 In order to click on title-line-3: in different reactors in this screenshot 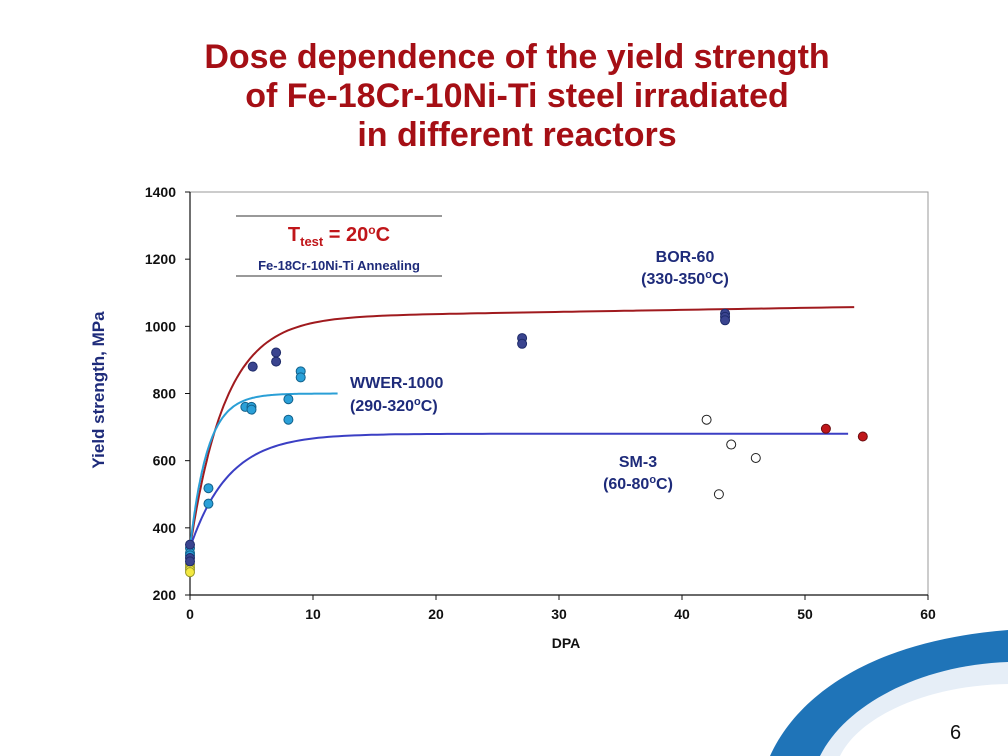, I will do `click(517, 135)`.